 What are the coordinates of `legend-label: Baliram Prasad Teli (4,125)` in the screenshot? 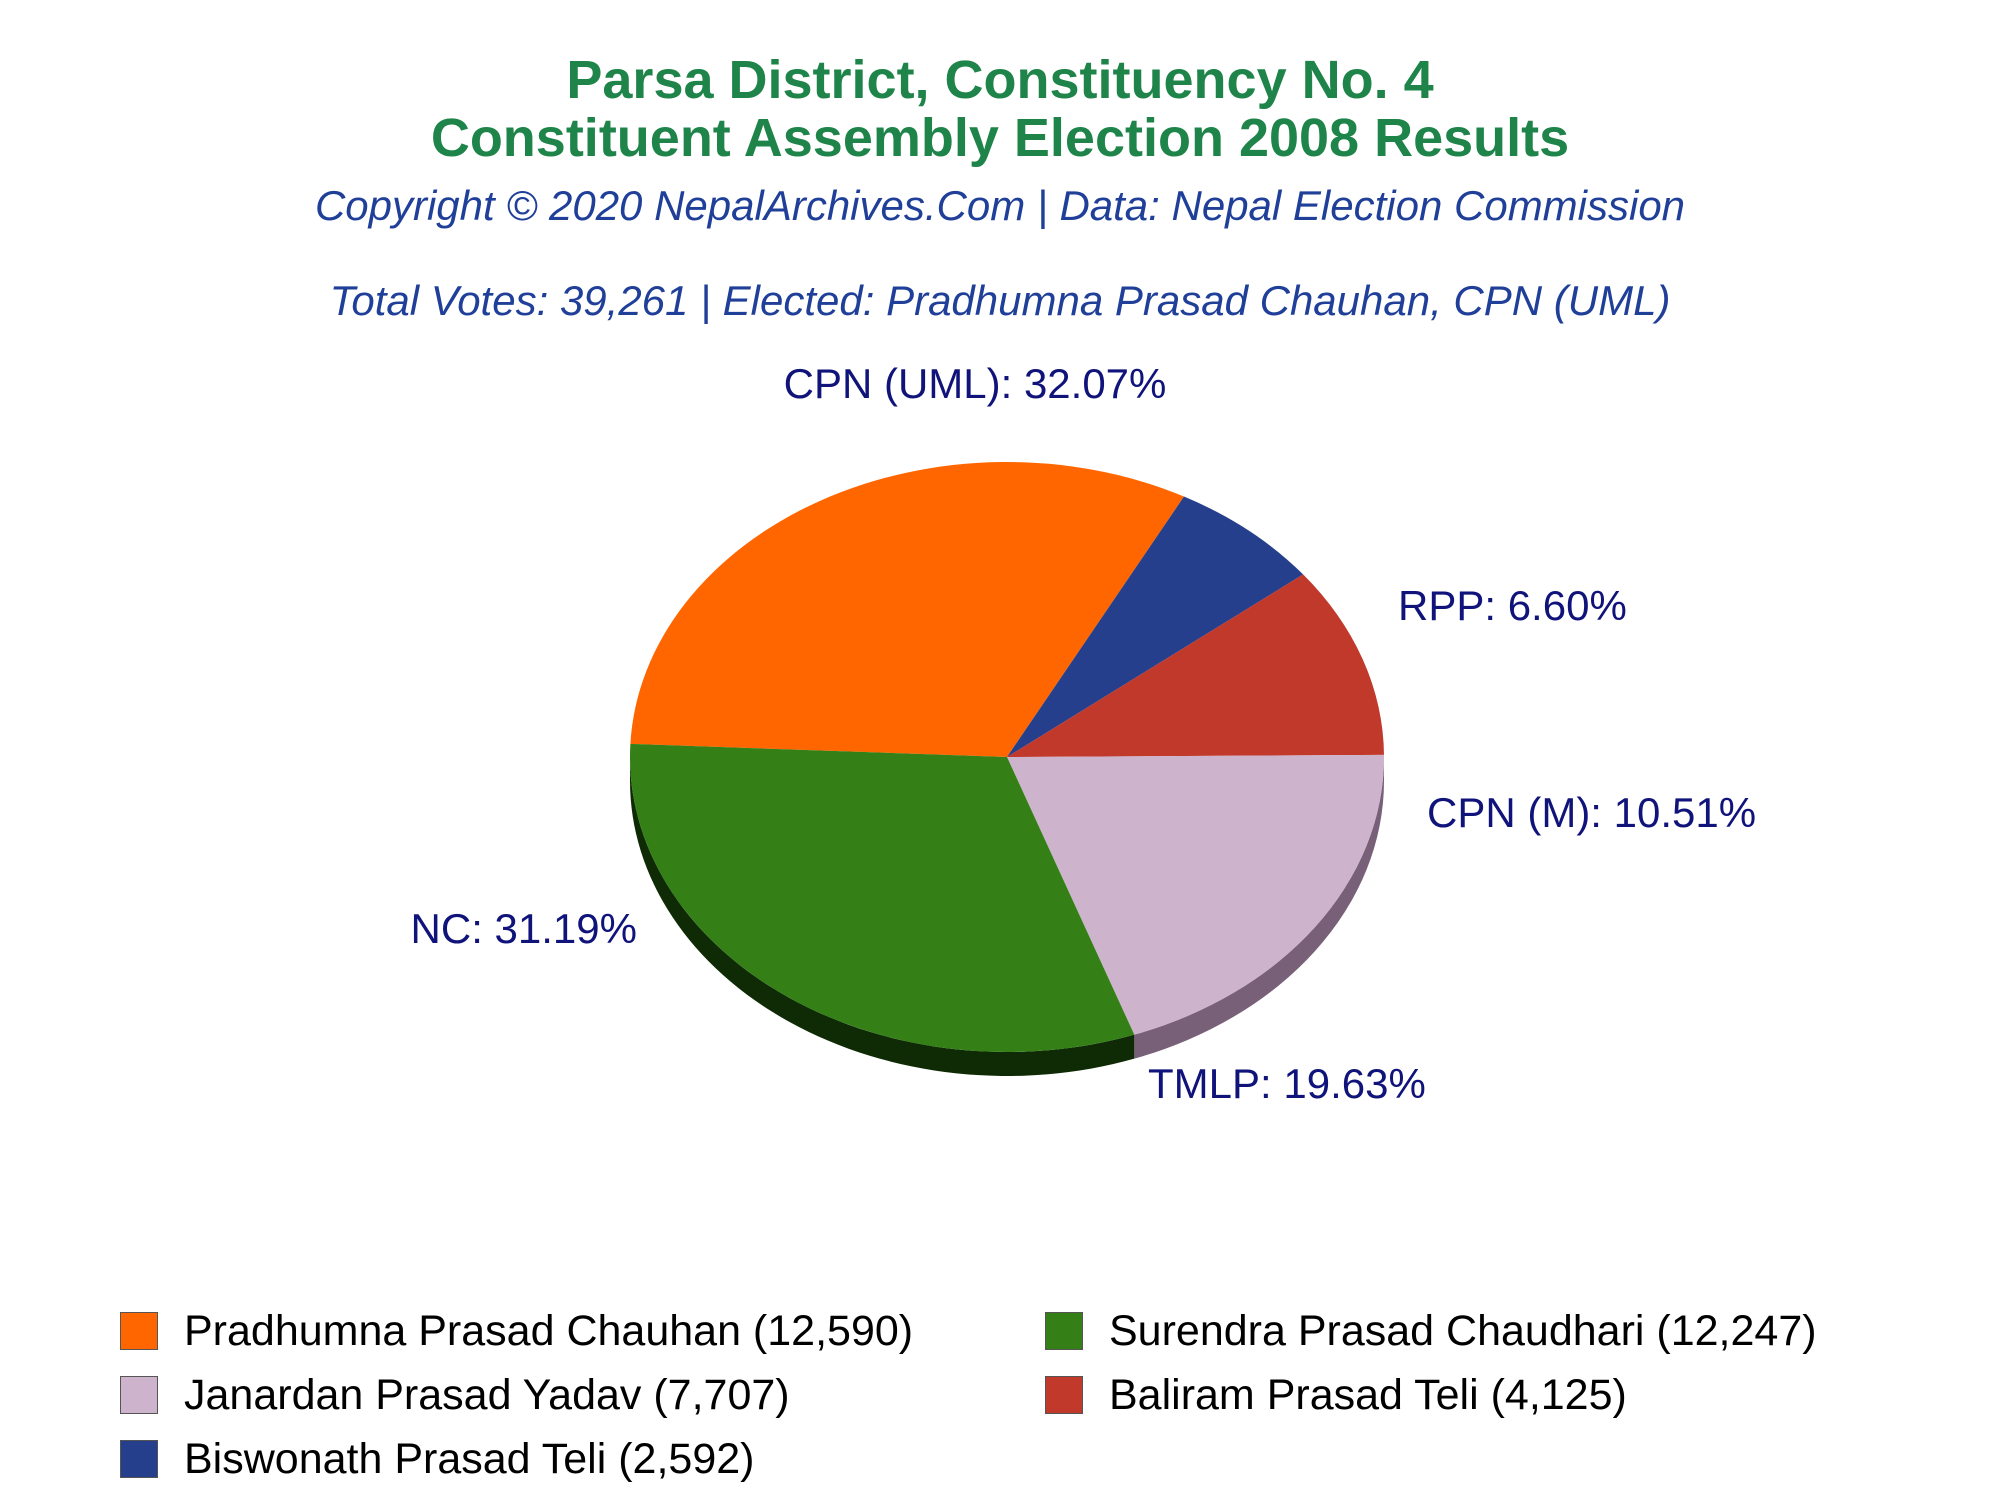 It's located at (1368, 1394).